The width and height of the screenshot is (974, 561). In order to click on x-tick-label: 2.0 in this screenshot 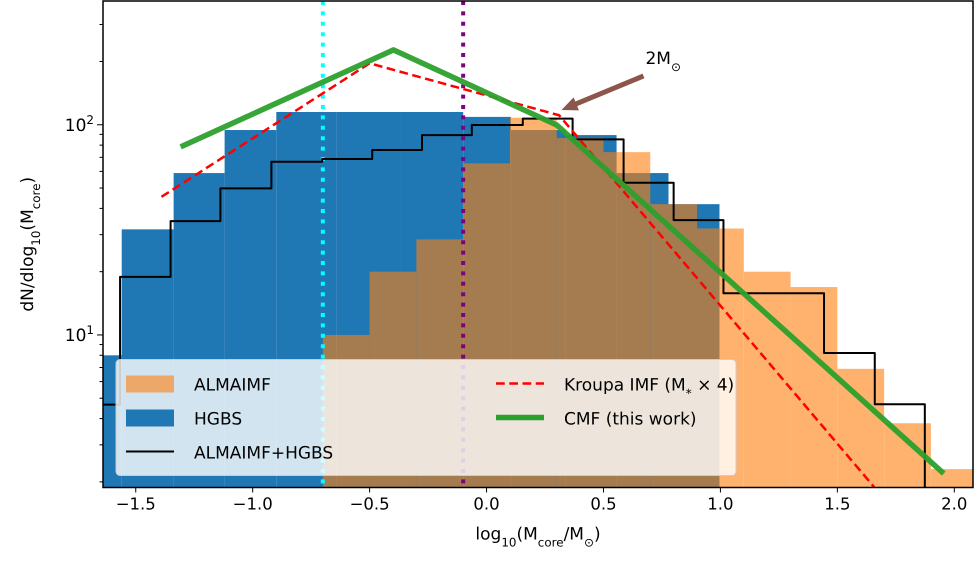, I will do `click(954, 504)`.